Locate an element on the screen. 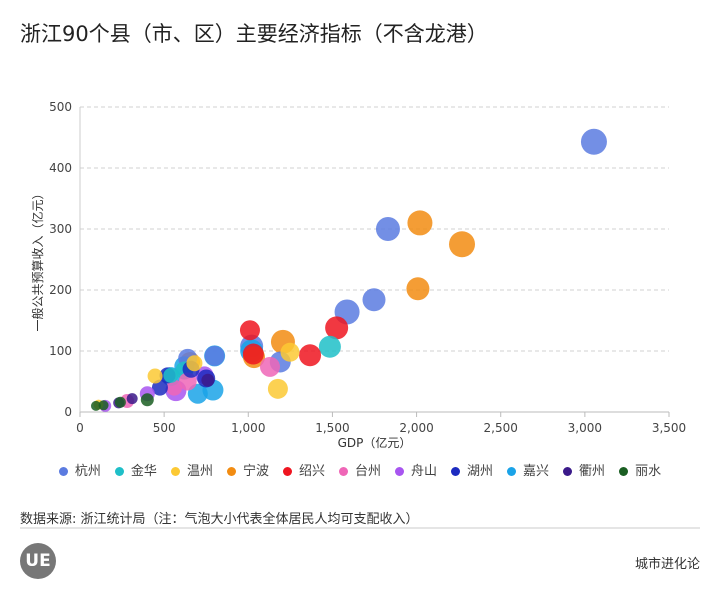 This screenshot has height=592, width=720. legend-item: 湖州 is located at coordinates (472, 469).